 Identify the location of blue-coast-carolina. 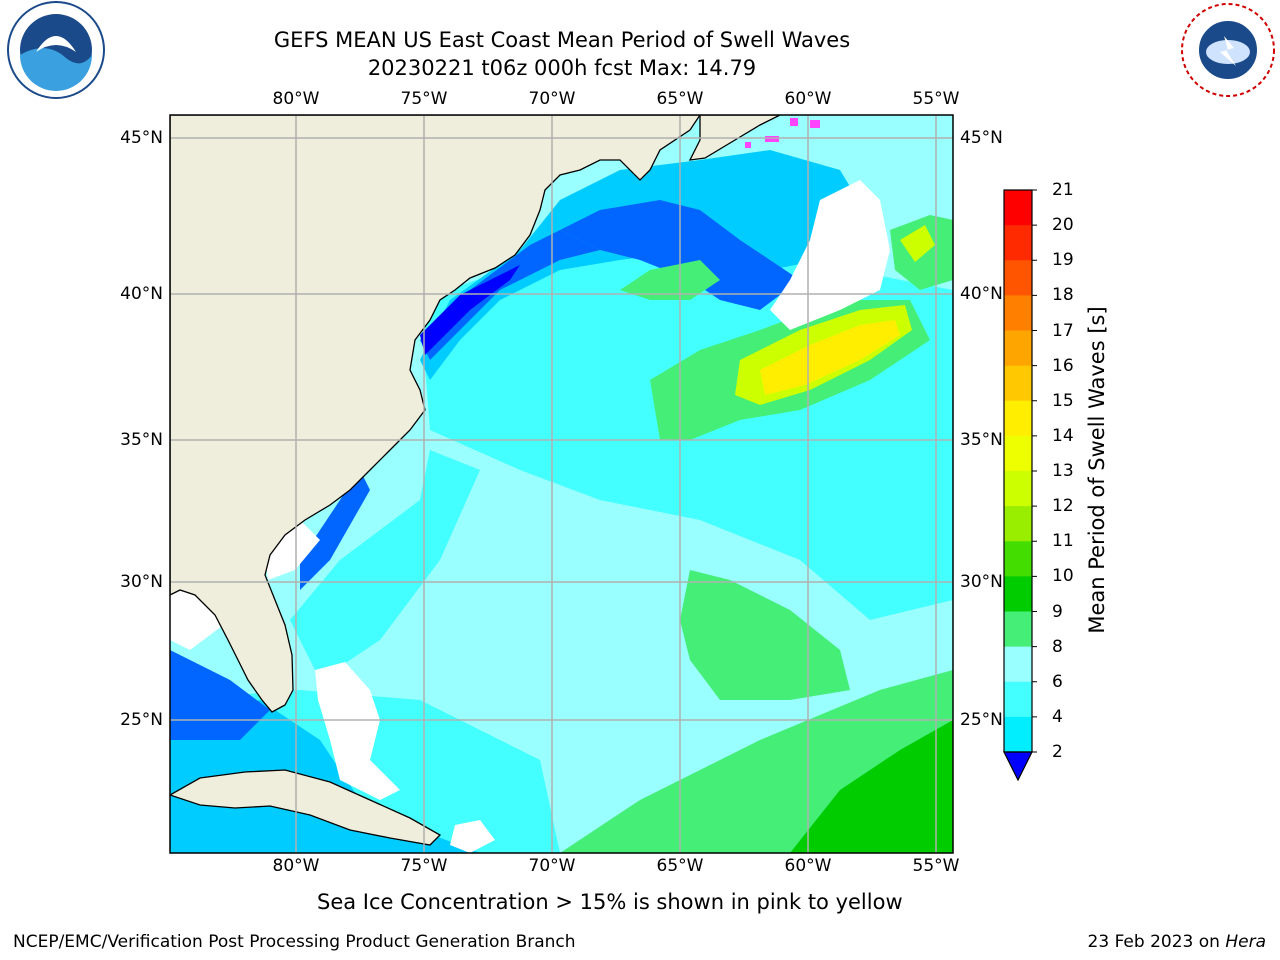
(335, 530).